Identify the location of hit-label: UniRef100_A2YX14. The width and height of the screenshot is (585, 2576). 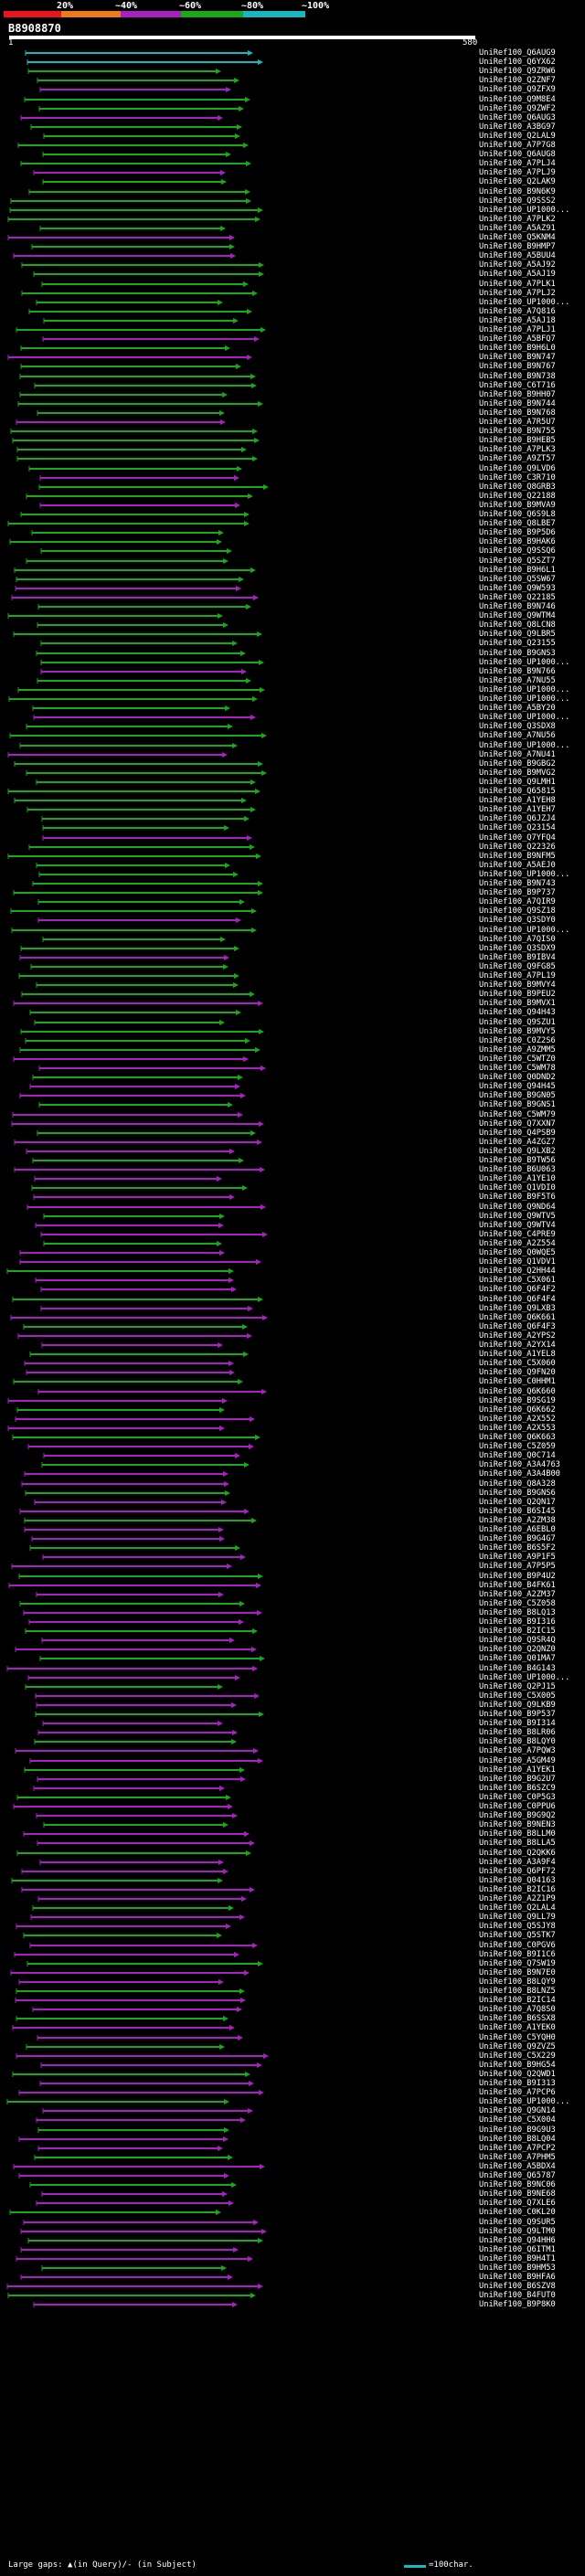
(517, 1345).